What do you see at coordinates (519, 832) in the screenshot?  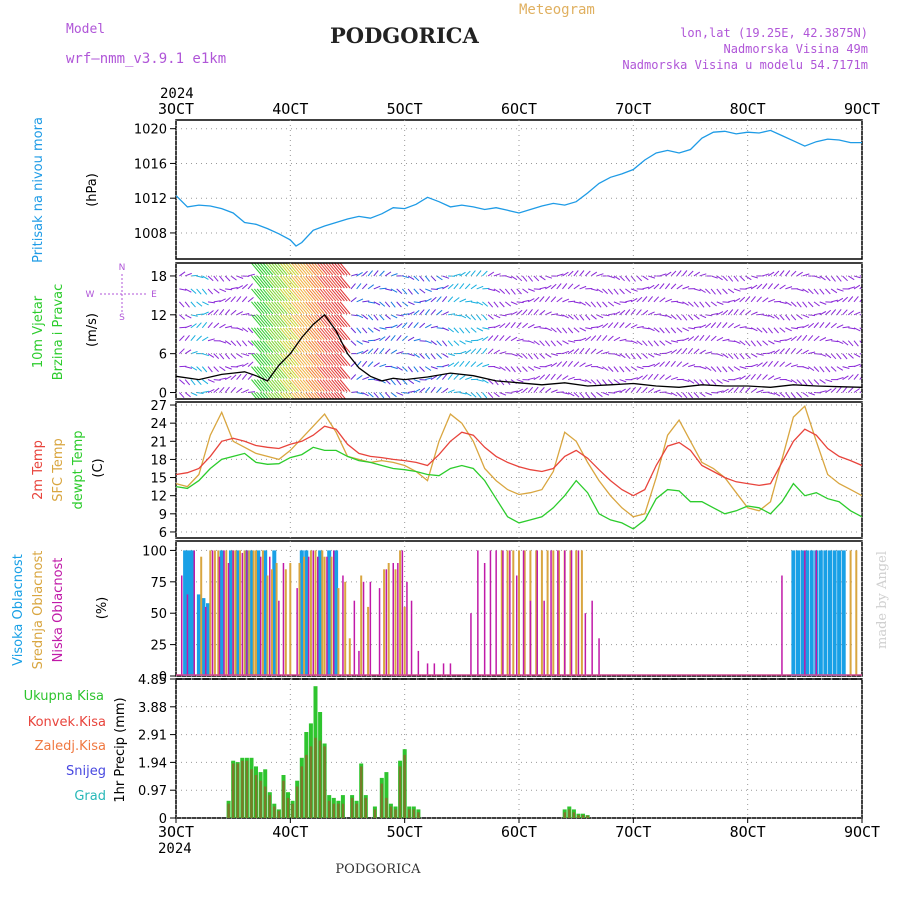 I see `bottom-date-label: 6OCT` at bounding box center [519, 832].